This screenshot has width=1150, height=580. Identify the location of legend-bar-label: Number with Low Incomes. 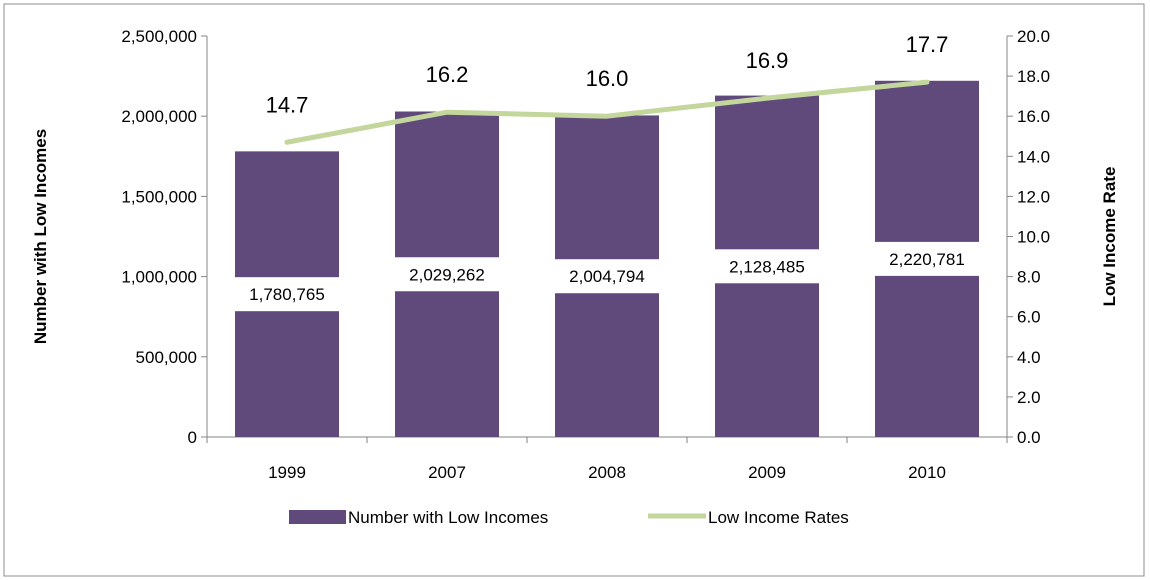
(448, 517).